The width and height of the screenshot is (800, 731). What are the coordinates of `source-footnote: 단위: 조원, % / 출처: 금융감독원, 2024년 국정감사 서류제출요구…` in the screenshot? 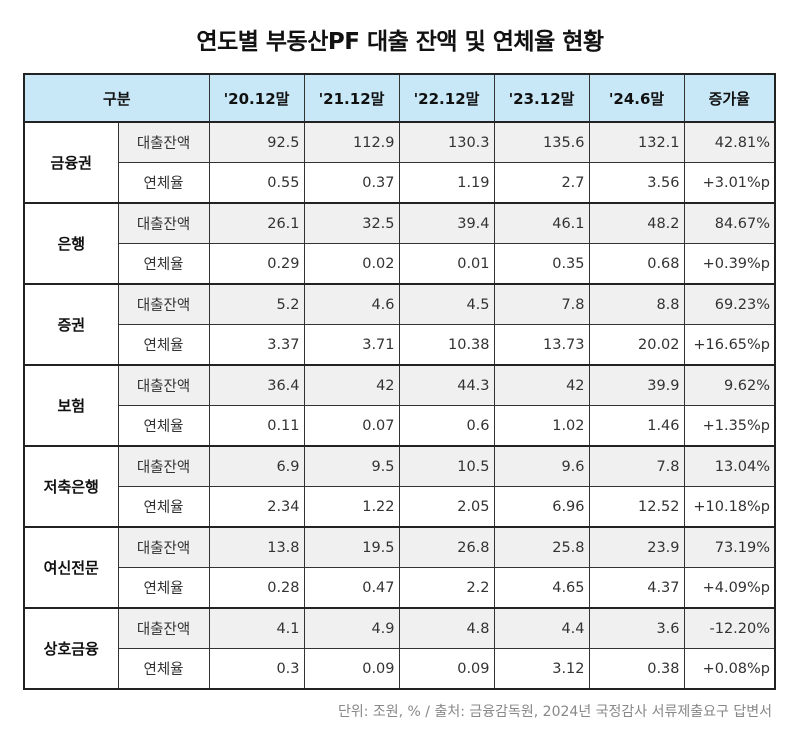 It's located at (554, 712).